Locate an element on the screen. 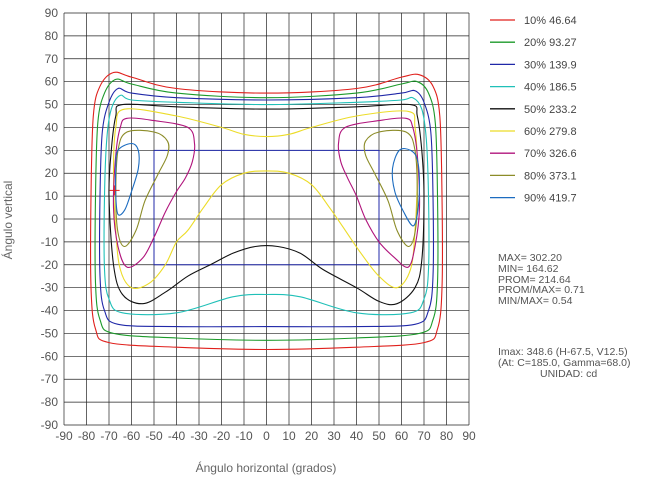 The image size is (659, 479). x-tick-label: 70 is located at coordinates (424, 436).